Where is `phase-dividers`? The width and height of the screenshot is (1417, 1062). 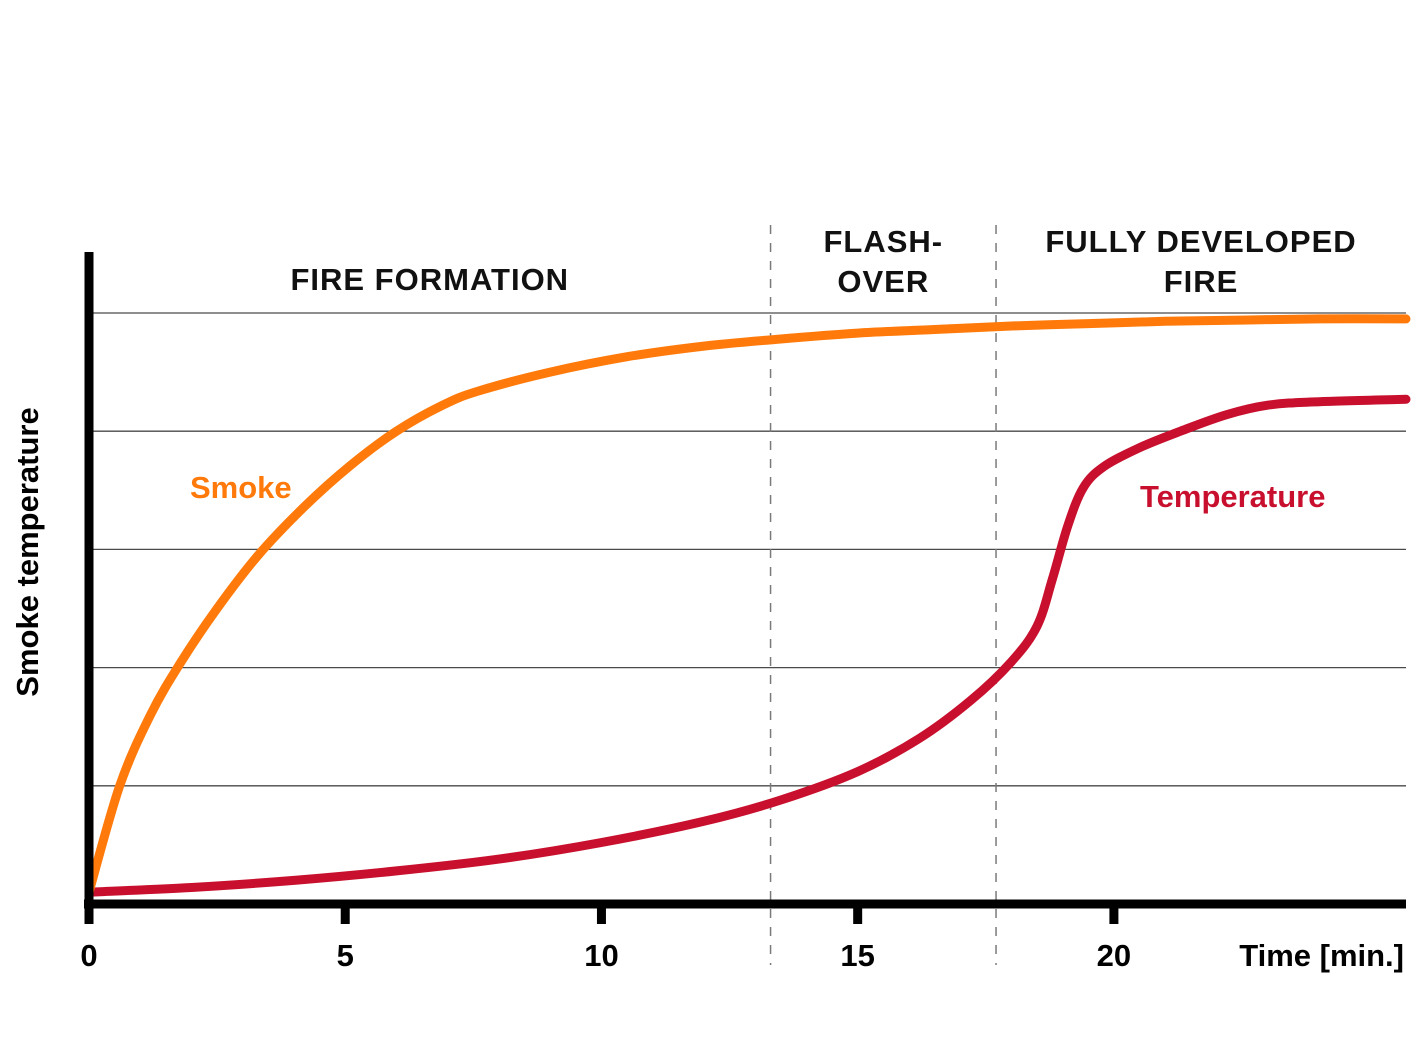 phase-dividers is located at coordinates (883, 595).